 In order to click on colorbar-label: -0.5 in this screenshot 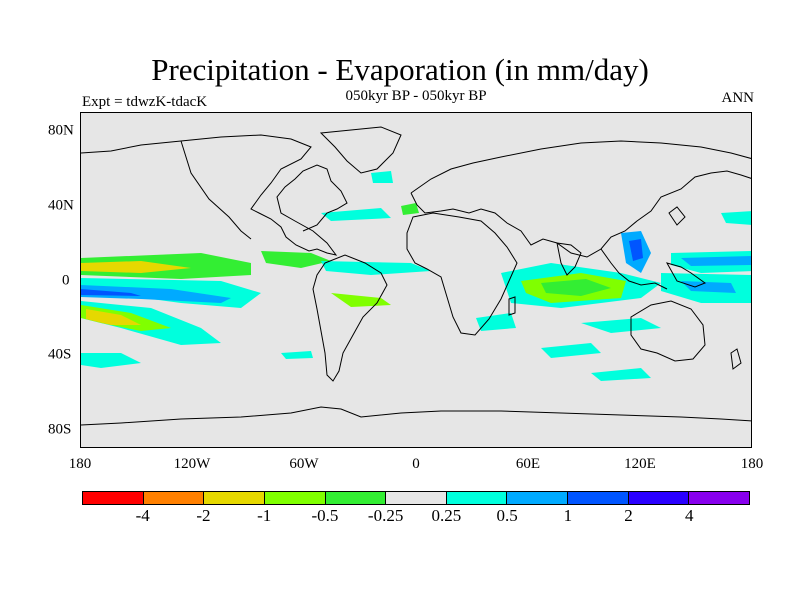, I will do `click(325, 515)`.